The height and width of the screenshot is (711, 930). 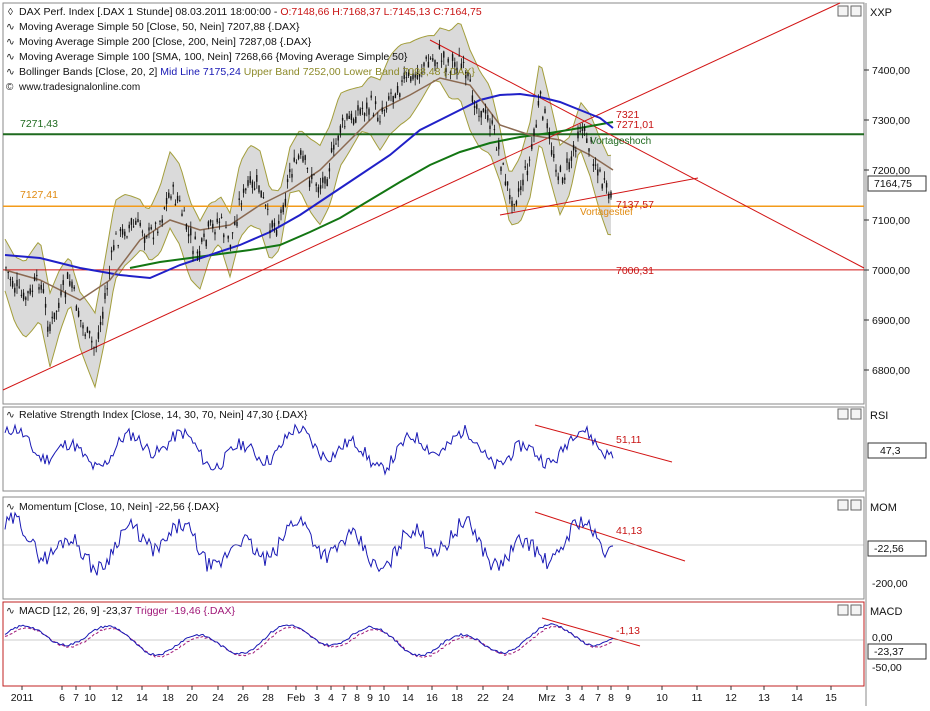 I want to click on x-tick-label: 10, so click(x=90, y=698).